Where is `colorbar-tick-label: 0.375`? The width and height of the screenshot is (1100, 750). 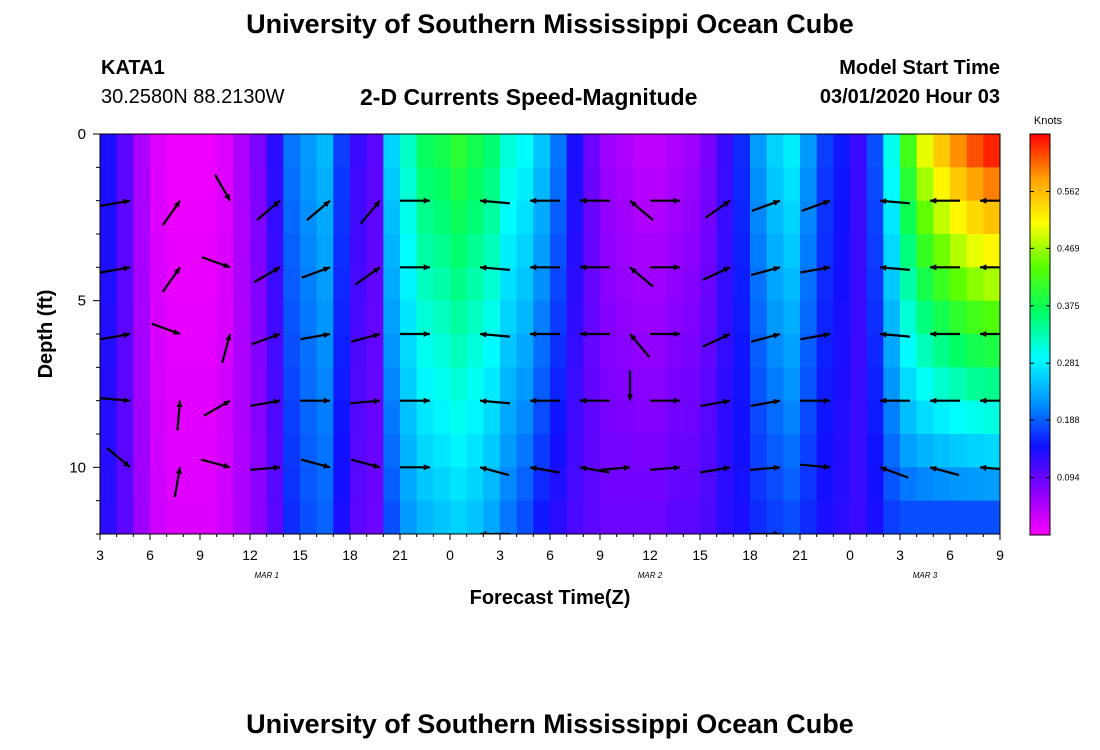
colorbar-tick-label: 0.375 is located at coordinates (1068, 306).